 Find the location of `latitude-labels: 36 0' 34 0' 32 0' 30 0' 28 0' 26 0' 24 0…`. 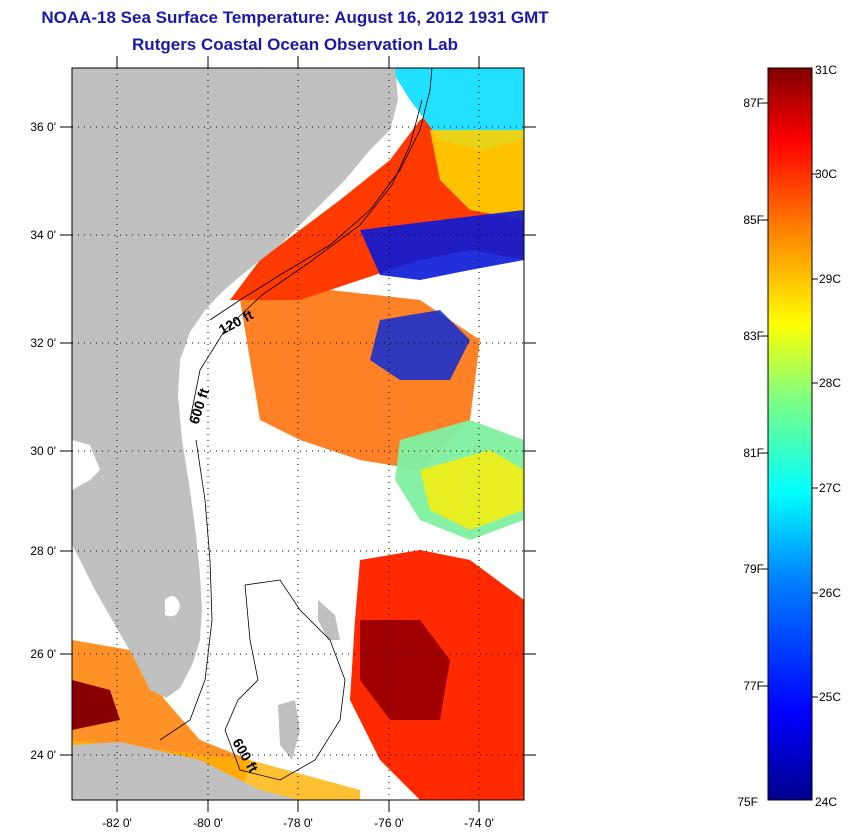

latitude-labels: 36 0' 34 0' 32 0' 30 0' 28 0' 26 0' 24 0… is located at coordinates (43, 441).